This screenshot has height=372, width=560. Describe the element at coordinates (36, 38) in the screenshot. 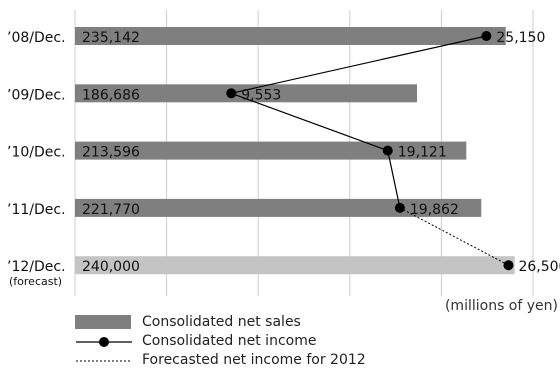

I see `category-label: ’08/Dec.` at that location.